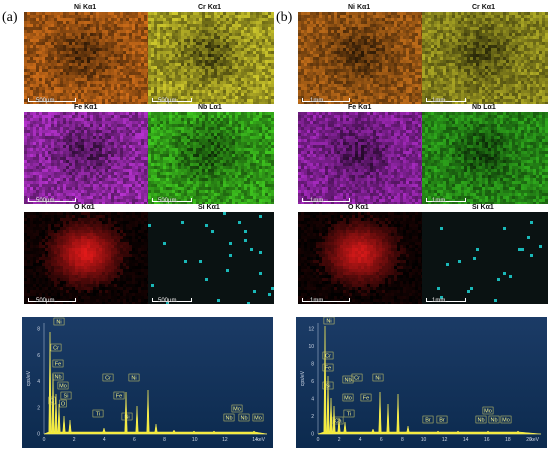 This screenshot has height=455, width=550. Describe the element at coordinates (10, 17) in the screenshot. I see `panel-label-a: (a)` at that location.